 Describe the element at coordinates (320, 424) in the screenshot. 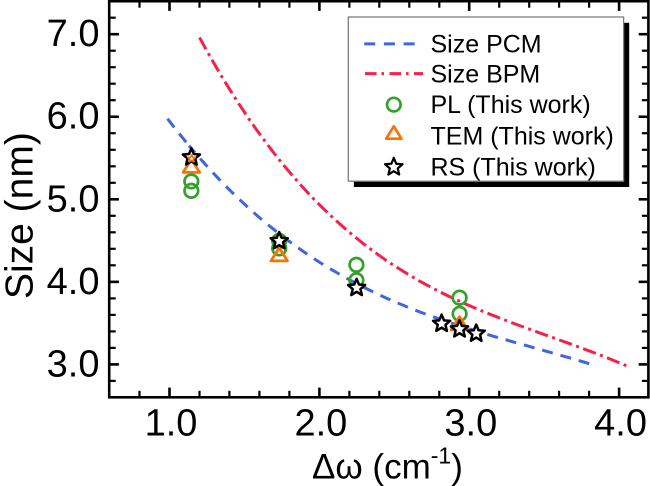

I see `svg-text: 2.0` at that location.